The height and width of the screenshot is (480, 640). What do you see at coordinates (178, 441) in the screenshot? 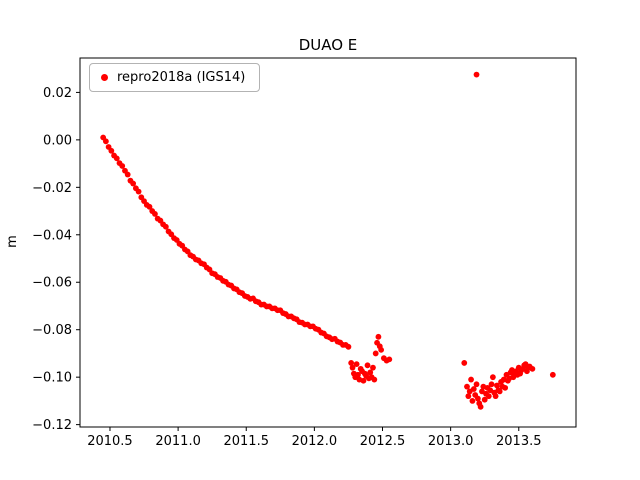
I see `x-tick-label: 2011.0` at bounding box center [178, 441].